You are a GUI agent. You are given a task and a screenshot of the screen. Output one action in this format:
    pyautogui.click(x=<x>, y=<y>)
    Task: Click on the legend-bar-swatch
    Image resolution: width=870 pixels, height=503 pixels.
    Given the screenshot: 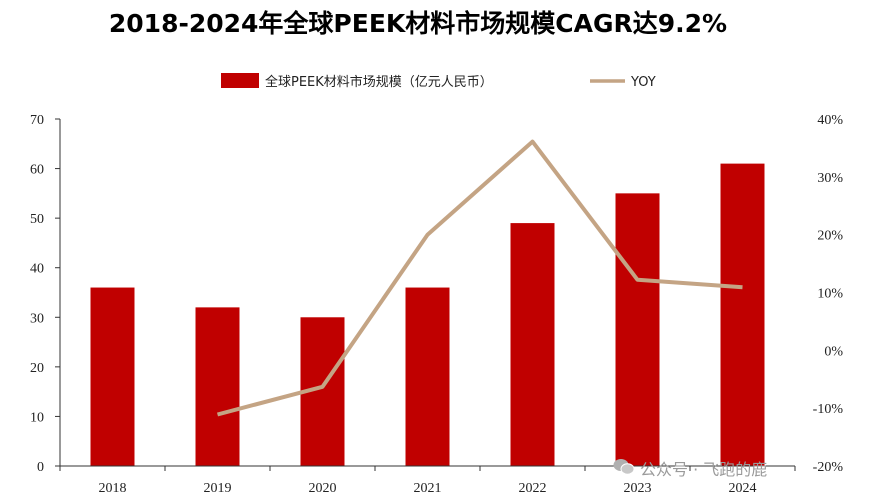 What is the action you would take?
    pyautogui.click(x=240, y=80)
    